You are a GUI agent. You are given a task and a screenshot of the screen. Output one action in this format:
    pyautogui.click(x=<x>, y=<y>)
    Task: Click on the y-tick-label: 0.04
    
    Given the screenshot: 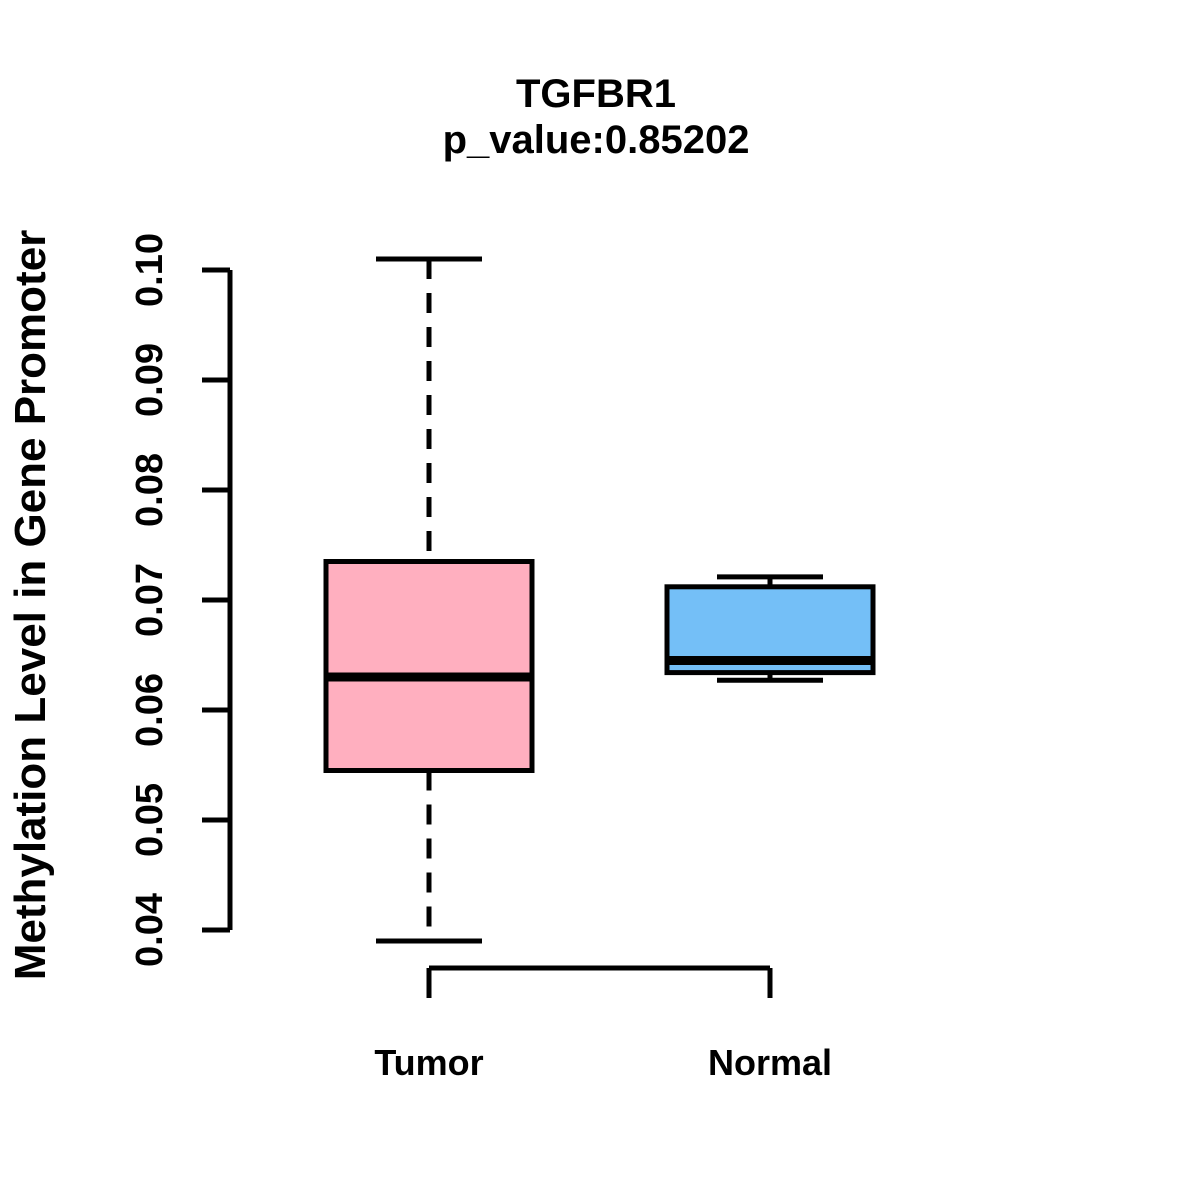 What is the action you would take?
    pyautogui.click(x=150, y=930)
    